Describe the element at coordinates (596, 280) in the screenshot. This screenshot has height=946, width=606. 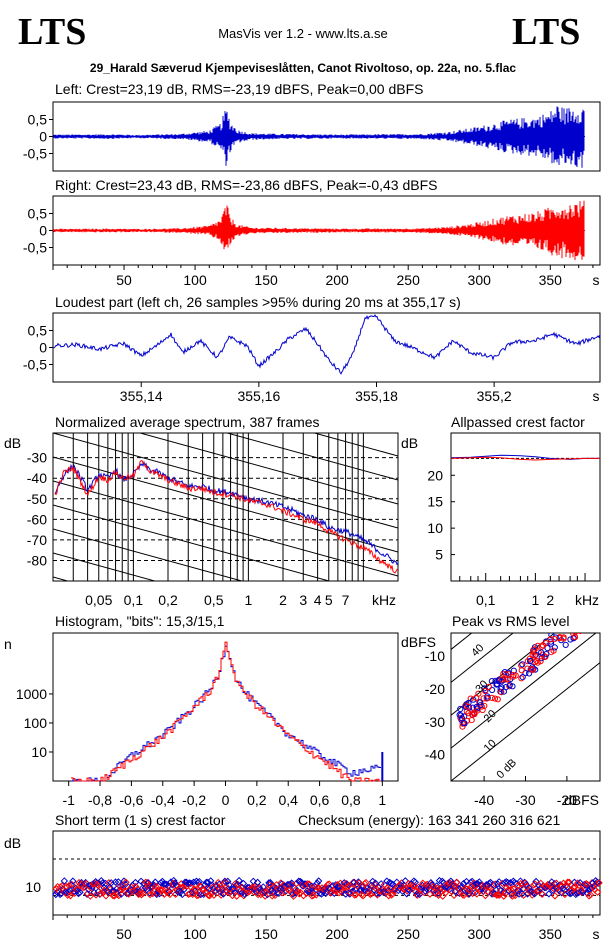
I see `right-waveform-xtick-label: s` at that location.